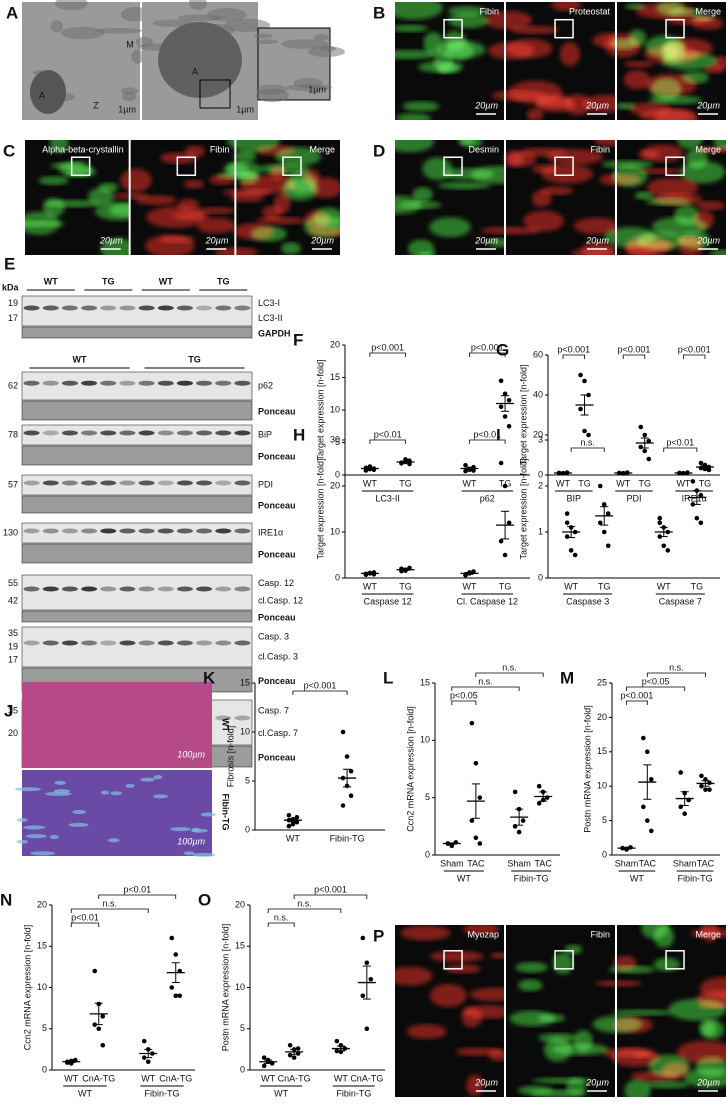 This screenshot has width=726, height=1105. I want to click on em-label: M, so click(130, 44).